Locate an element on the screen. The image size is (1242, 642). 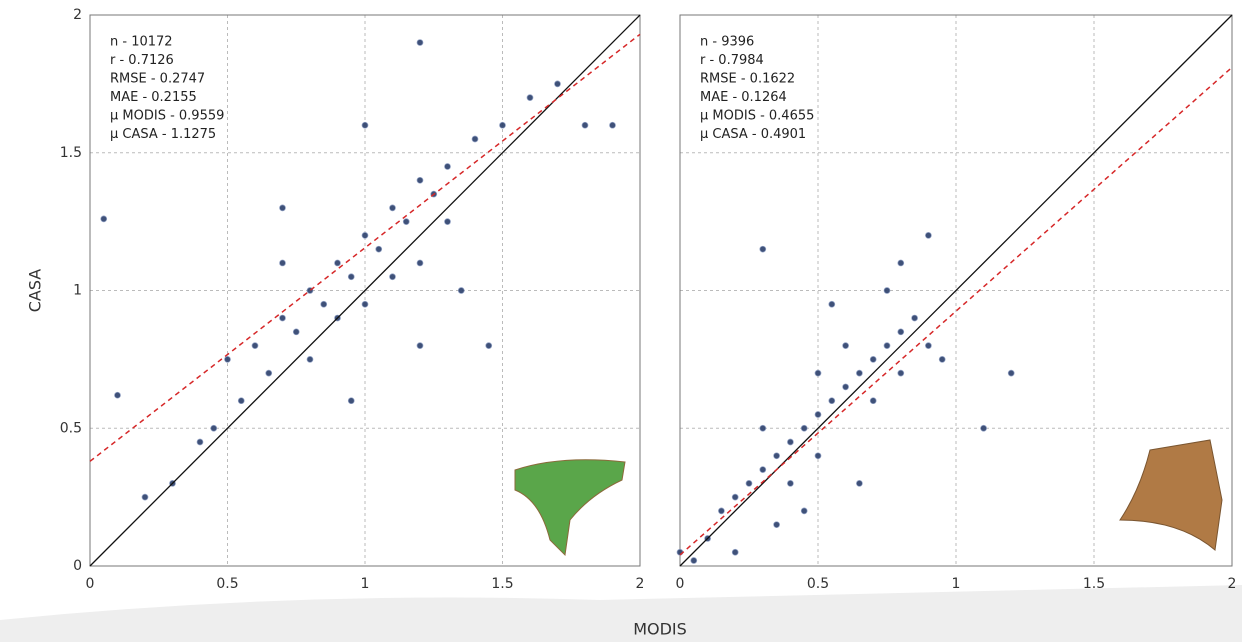
stat-annotation: n - 10172 is located at coordinates (141, 42).